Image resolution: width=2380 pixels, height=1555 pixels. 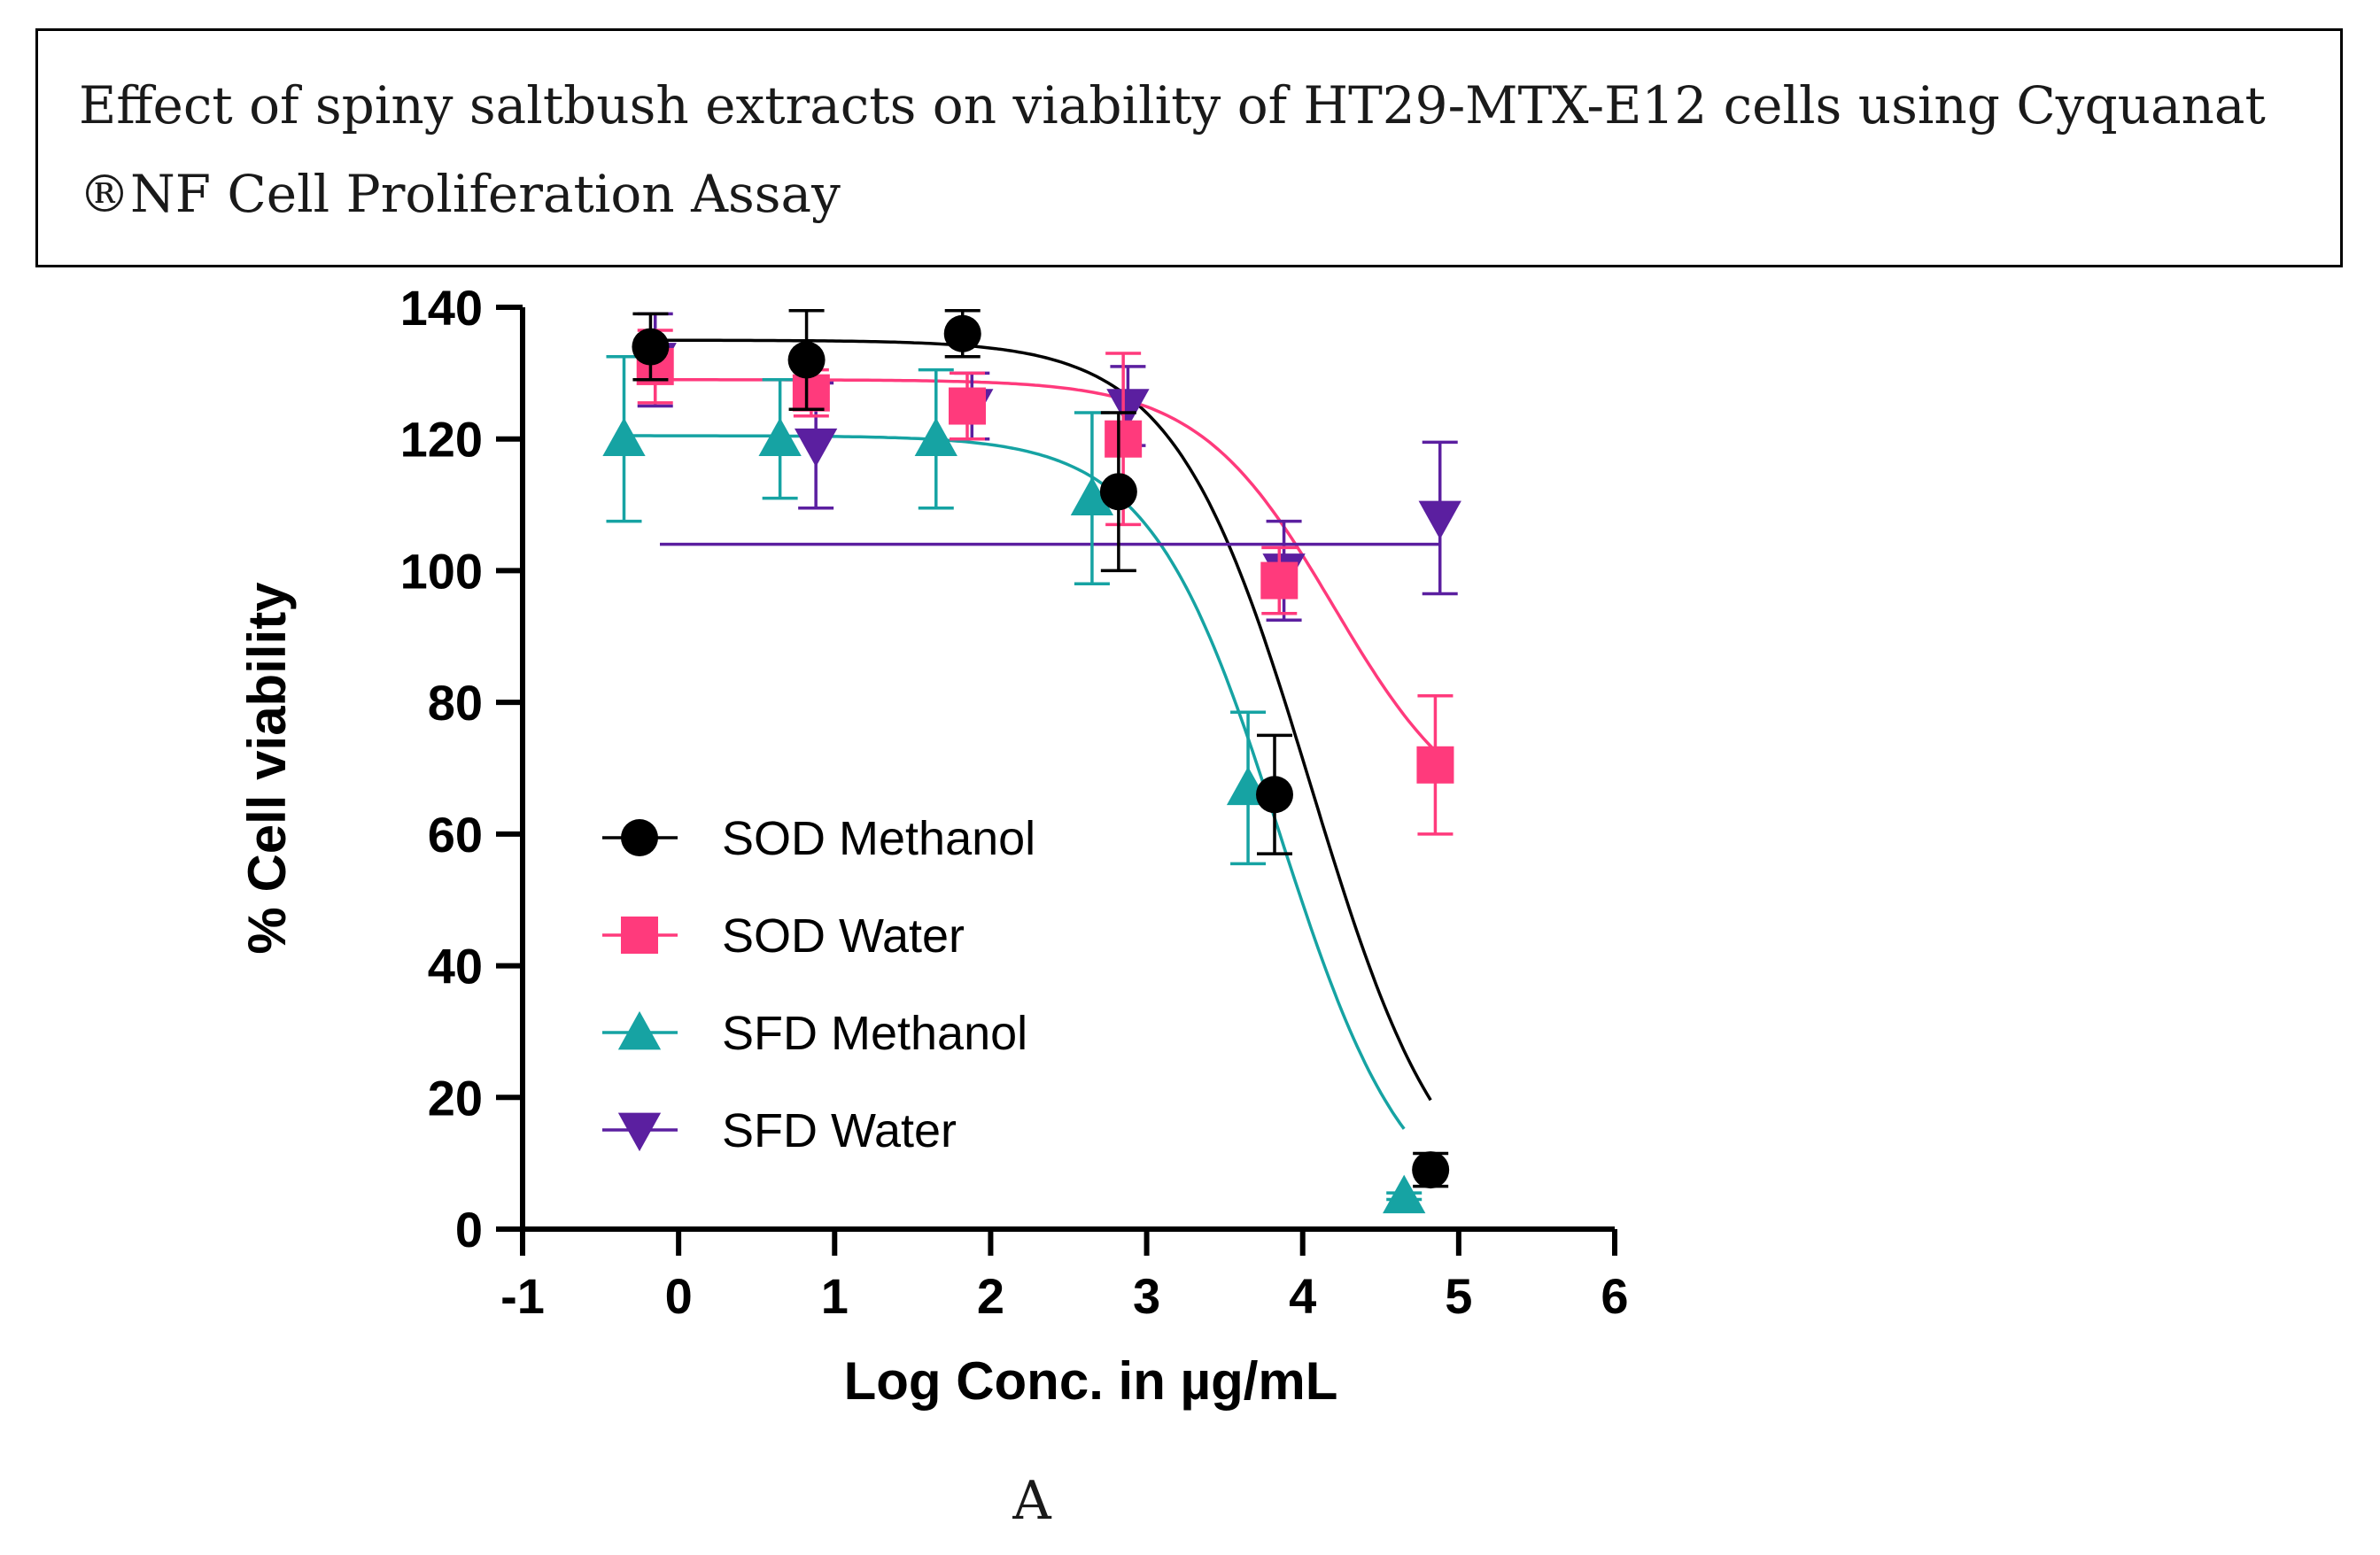 What do you see at coordinates (839, 1130) in the screenshot?
I see `legend-label: SFD Water` at bounding box center [839, 1130].